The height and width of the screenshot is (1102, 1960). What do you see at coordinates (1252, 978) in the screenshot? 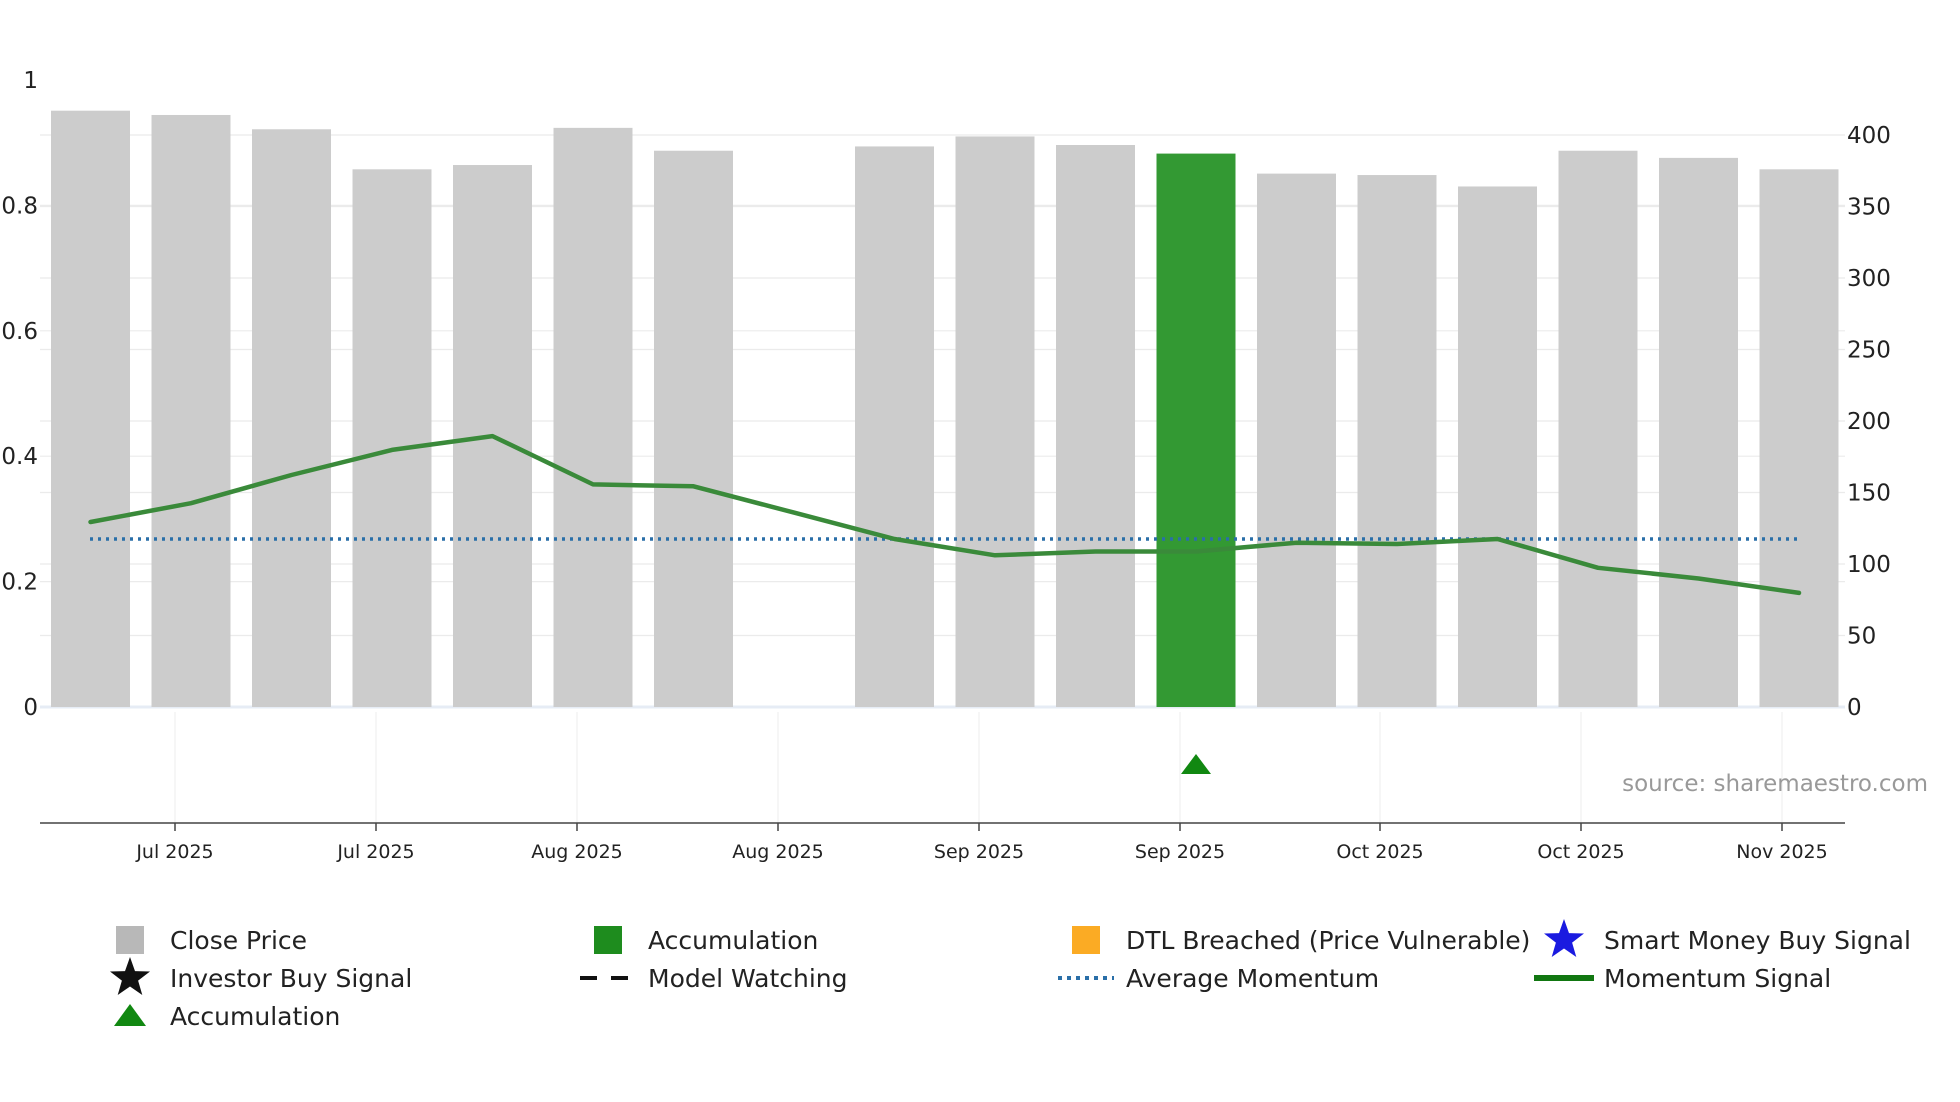
I see `legend-label-average-momentum: Average Momentum` at bounding box center [1252, 978].